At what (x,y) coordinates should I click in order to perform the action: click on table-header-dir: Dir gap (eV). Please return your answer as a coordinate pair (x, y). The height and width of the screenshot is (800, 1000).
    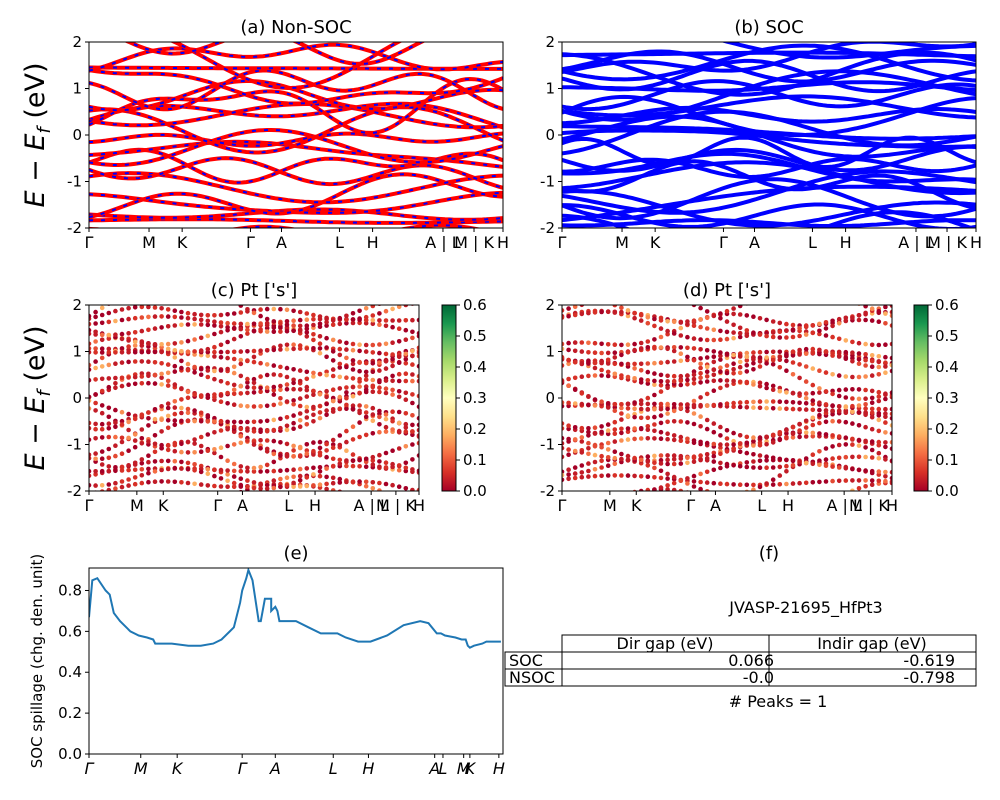
    Looking at the image, I should click on (665, 643).